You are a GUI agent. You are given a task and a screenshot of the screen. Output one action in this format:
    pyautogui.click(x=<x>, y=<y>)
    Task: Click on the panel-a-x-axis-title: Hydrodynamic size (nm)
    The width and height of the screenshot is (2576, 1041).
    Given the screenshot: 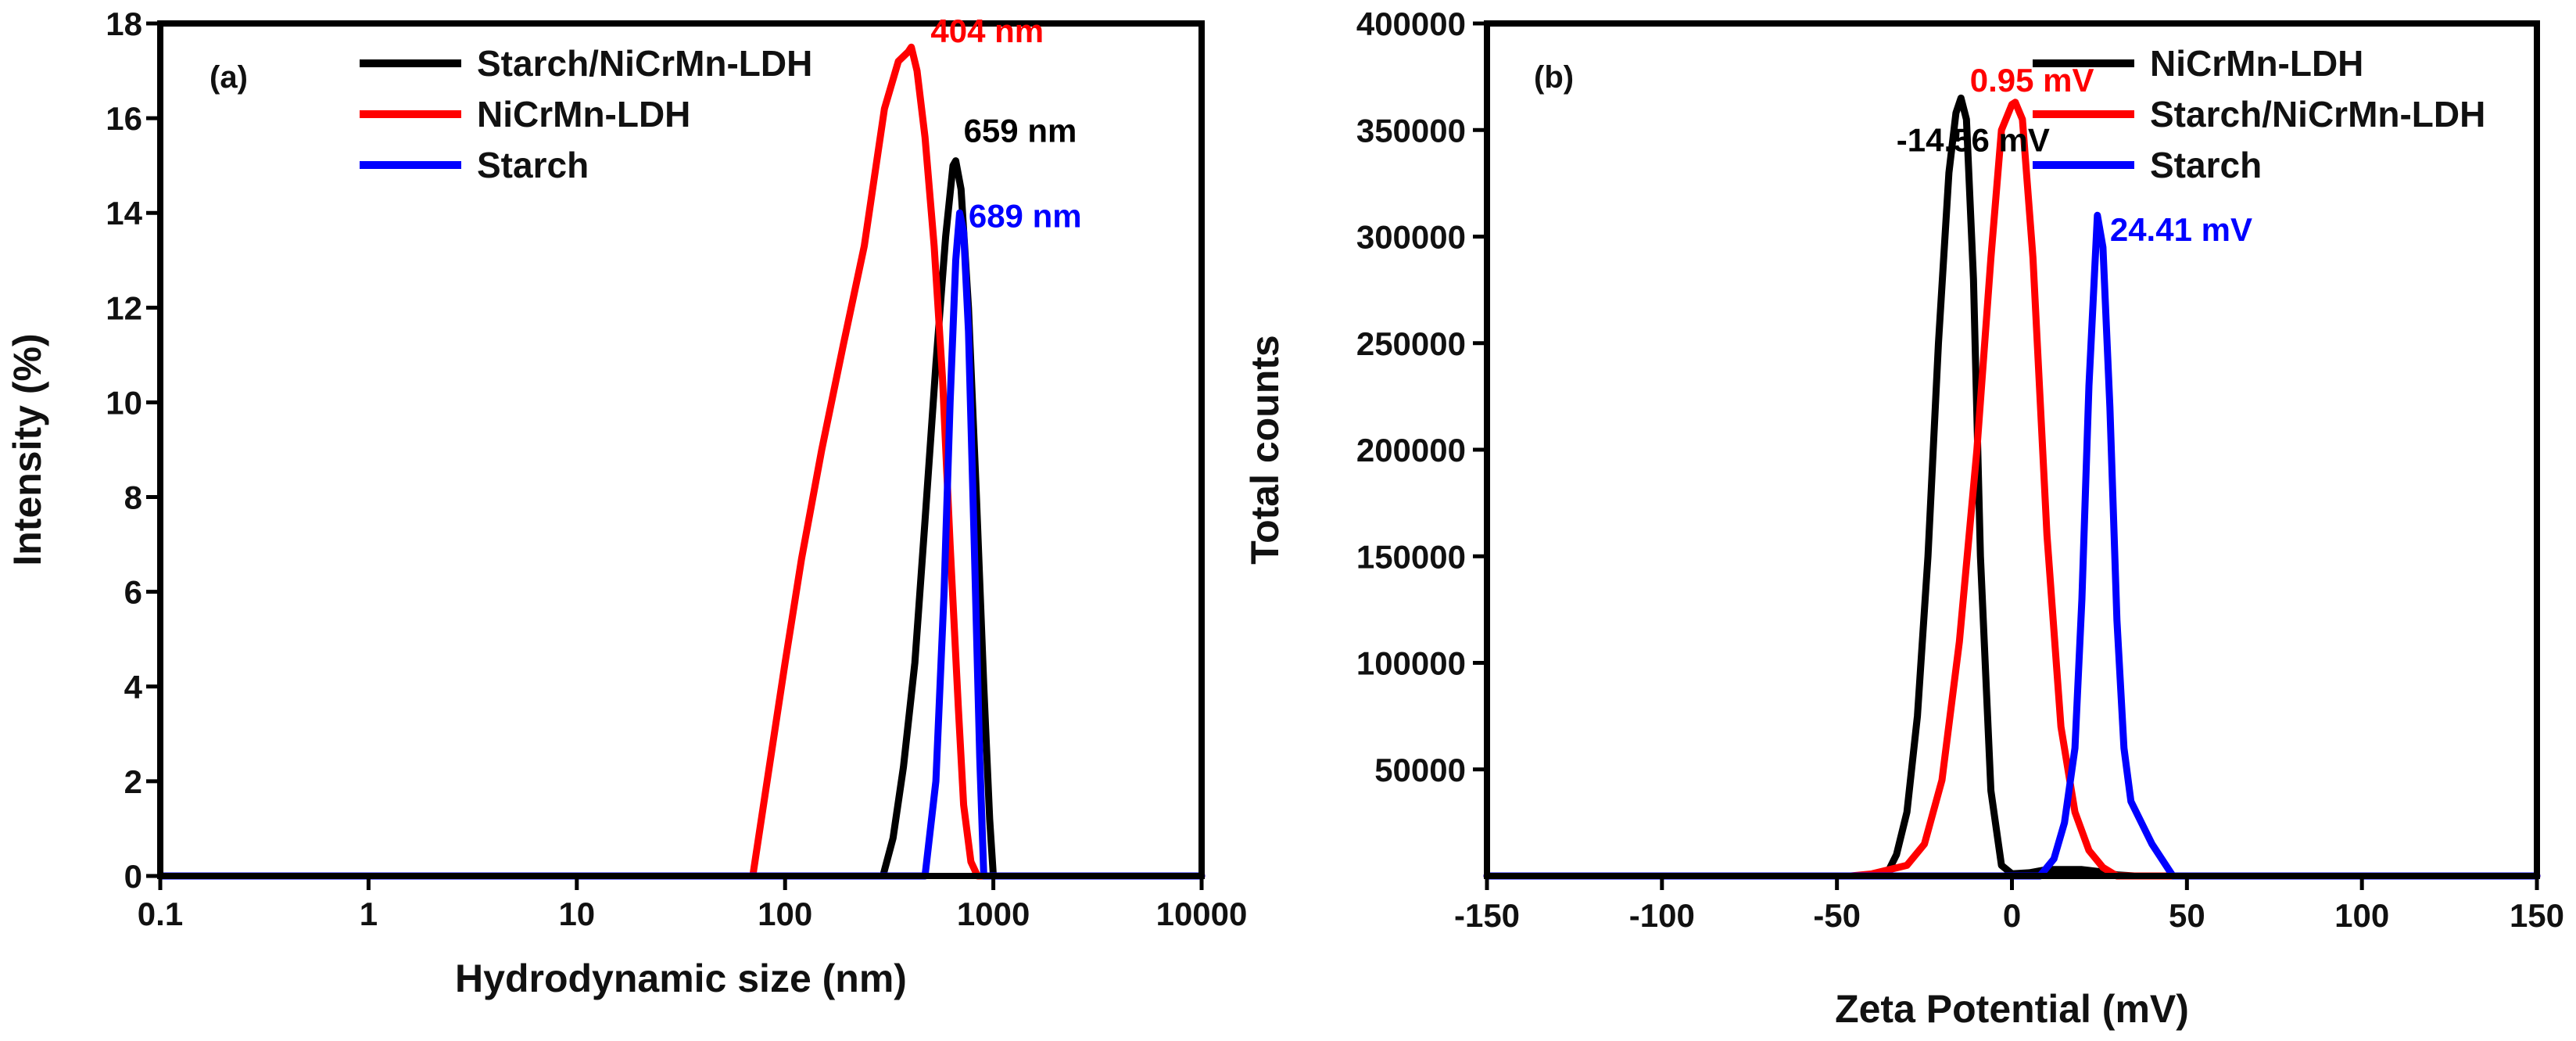 What is the action you would take?
    pyautogui.click(x=681, y=978)
    